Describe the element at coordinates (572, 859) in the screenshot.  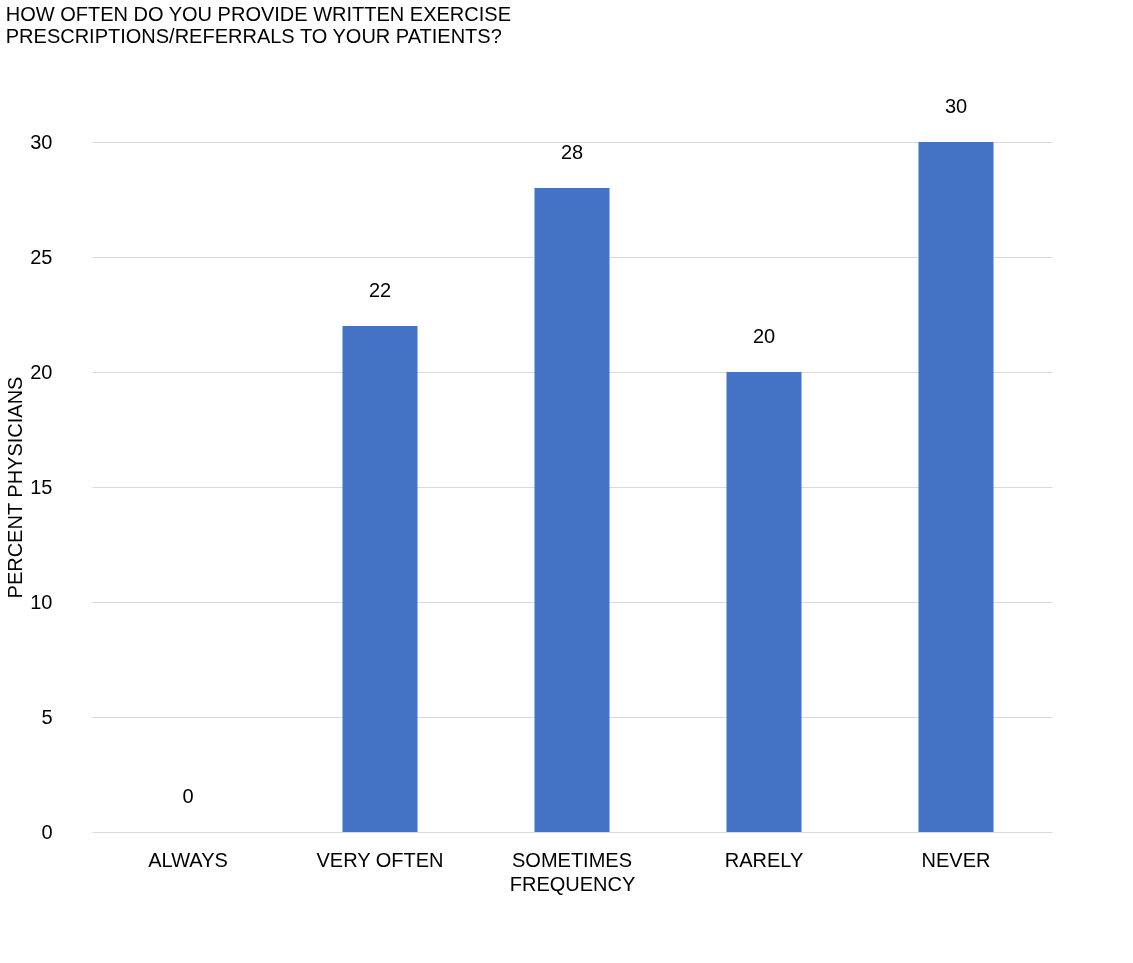
I see `x-tick-label: SOMETIMES` at that location.